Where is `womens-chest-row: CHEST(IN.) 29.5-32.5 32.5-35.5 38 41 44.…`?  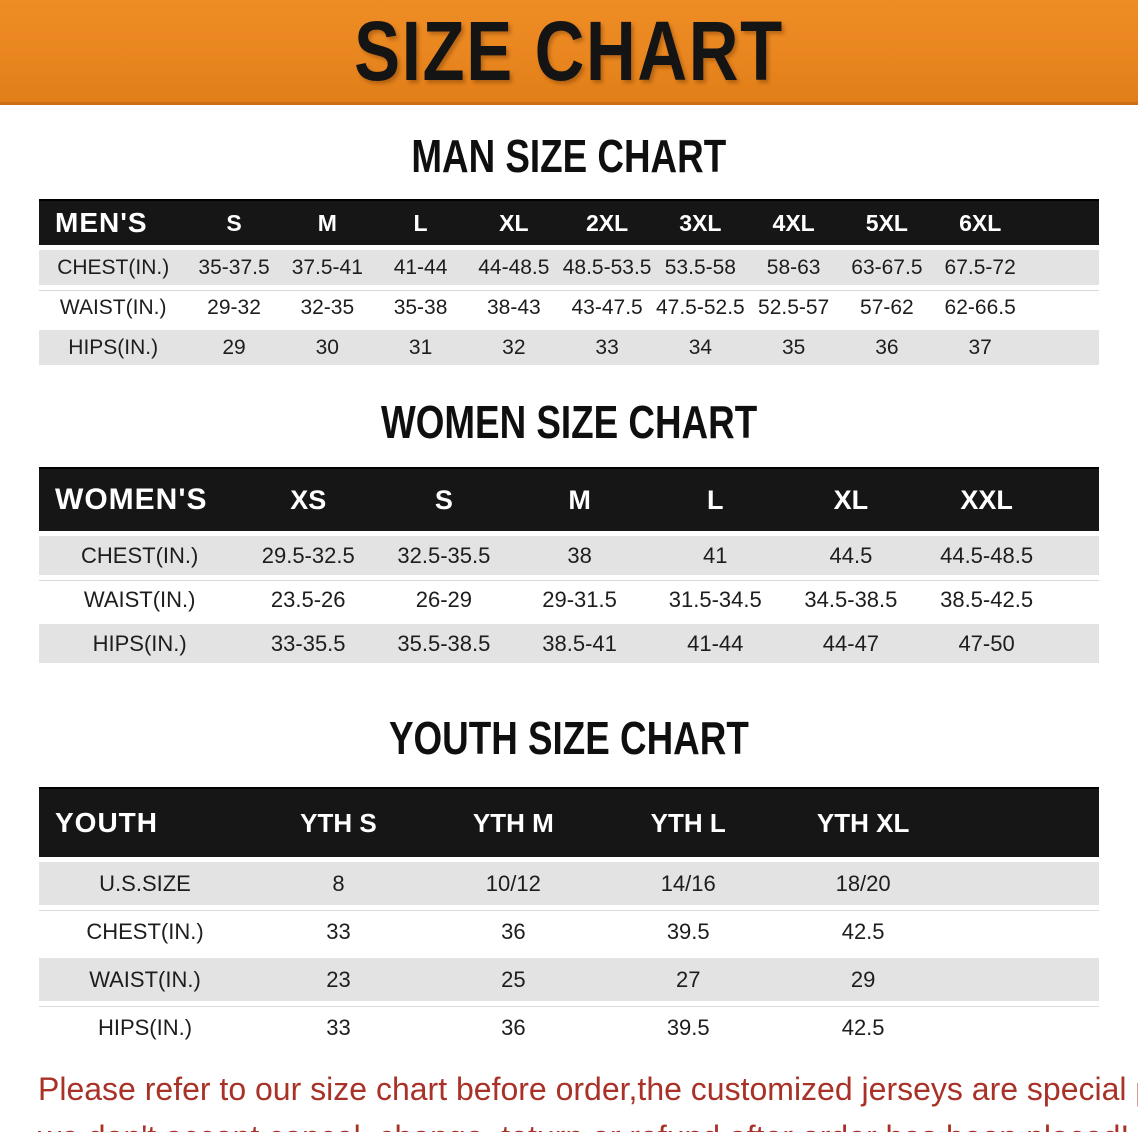 womens-chest-row: CHEST(IN.) 29.5-32.5 32.5-35.5 38 41 44.… is located at coordinates (569, 554).